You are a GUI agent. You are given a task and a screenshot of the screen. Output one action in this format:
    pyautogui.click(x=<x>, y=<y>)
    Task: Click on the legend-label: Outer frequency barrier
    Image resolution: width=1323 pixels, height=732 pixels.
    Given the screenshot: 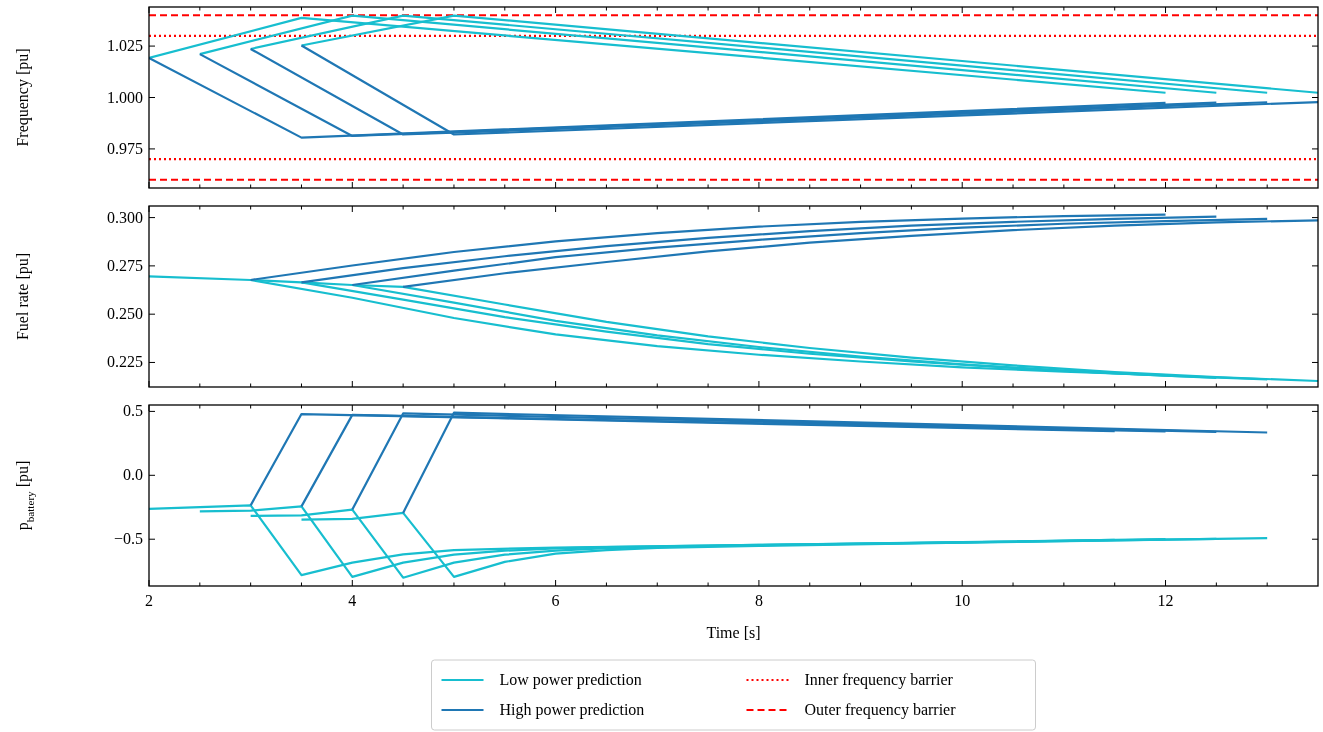 What is the action you would take?
    pyautogui.click(x=880, y=710)
    